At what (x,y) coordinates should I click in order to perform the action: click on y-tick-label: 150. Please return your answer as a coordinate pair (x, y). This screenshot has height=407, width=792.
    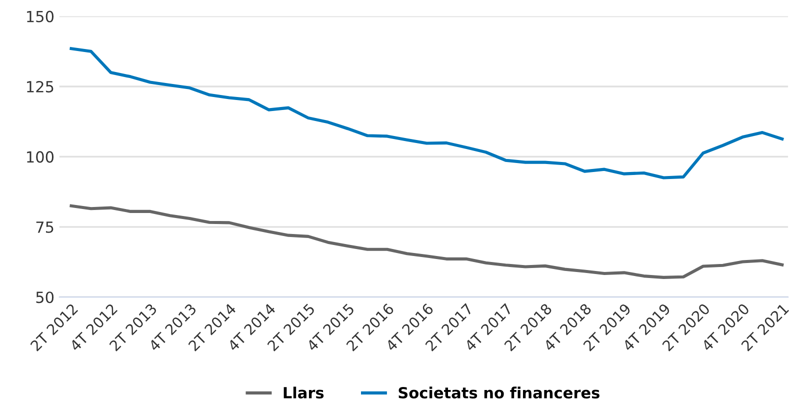
    Looking at the image, I should click on (40, 16).